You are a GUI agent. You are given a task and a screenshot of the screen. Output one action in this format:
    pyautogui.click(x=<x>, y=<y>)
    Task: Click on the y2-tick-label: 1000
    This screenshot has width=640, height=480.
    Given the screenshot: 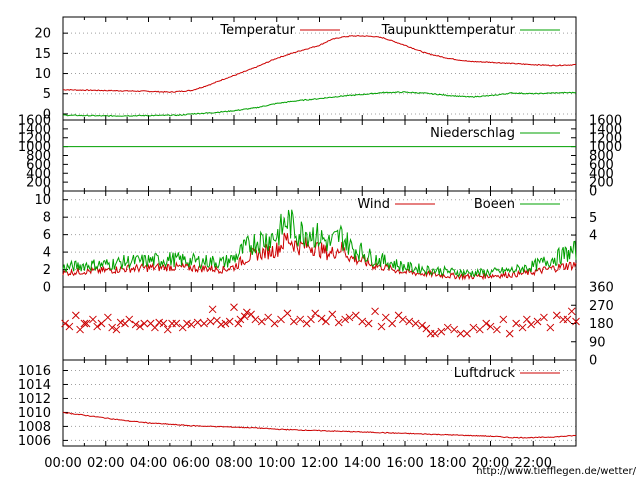 What is the action you would take?
    pyautogui.click(x=605, y=147)
    